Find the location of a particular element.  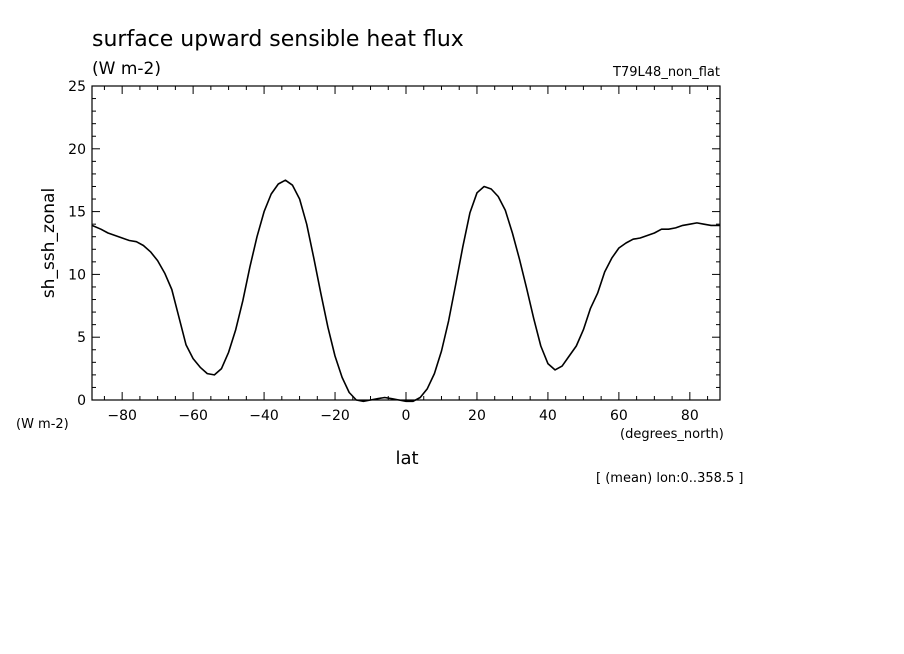

x-tick-label: 80 is located at coordinates (690, 416).